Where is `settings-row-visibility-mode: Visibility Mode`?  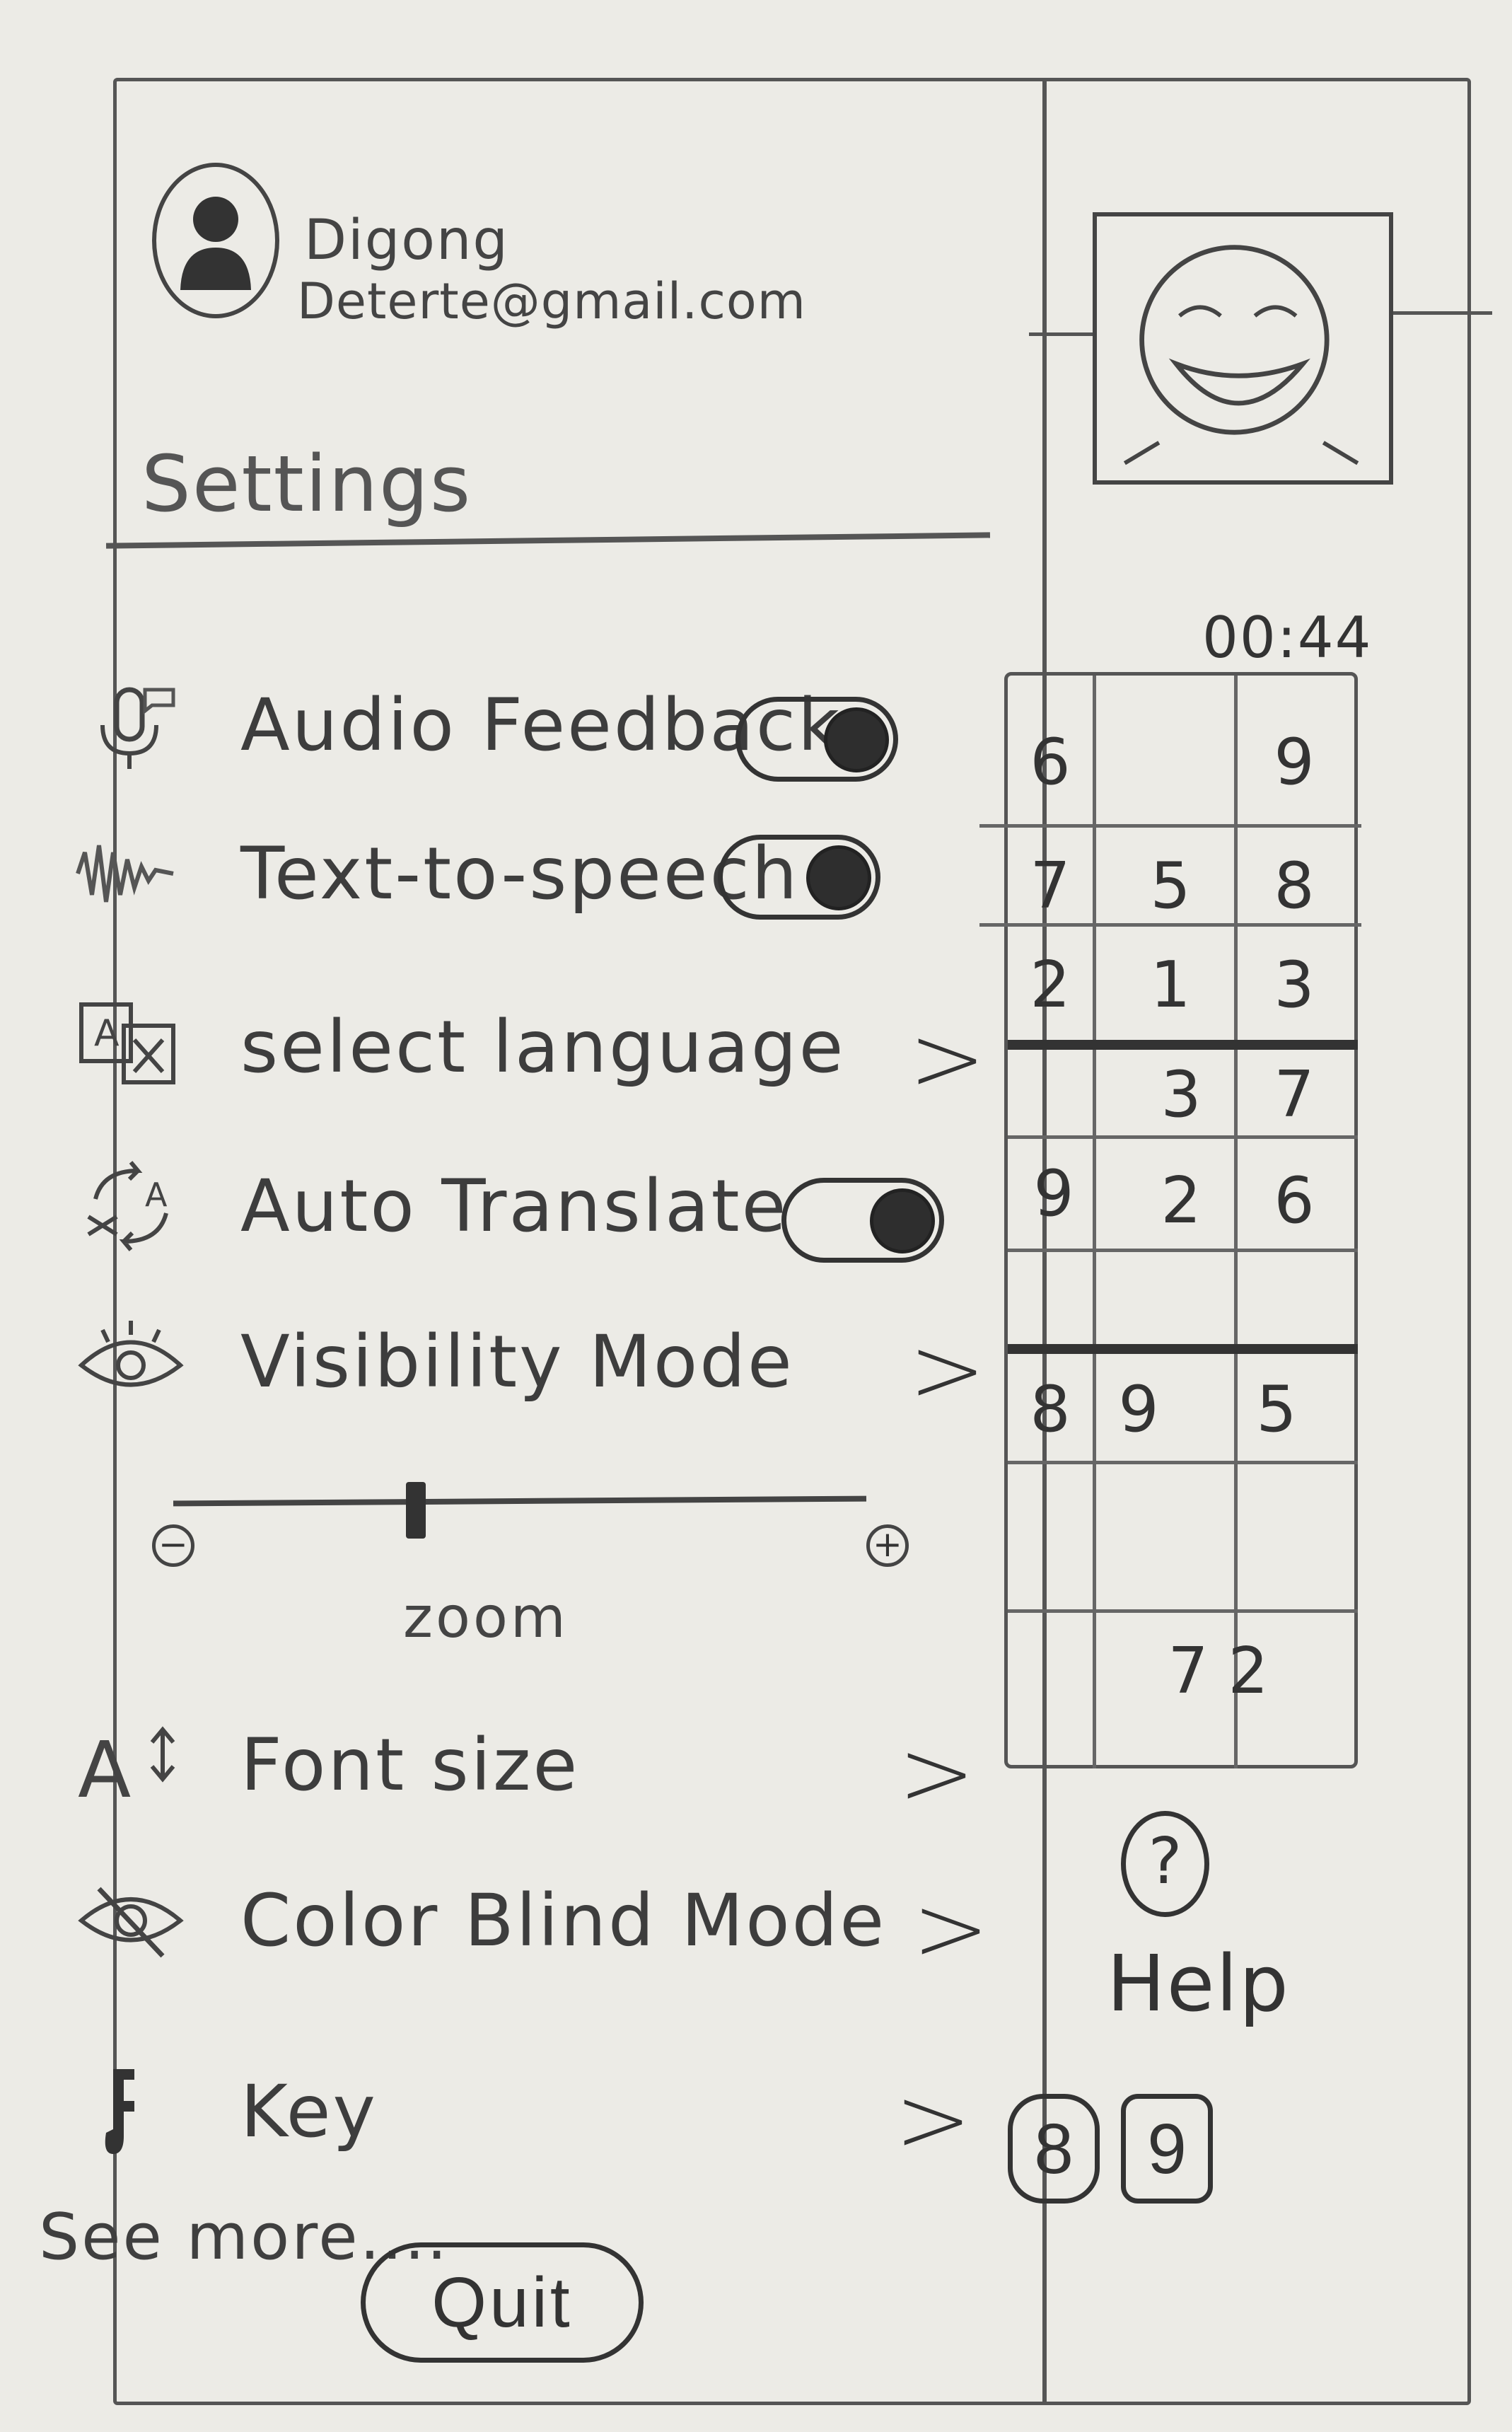 settings-row-visibility-mode: Visibility Mode is located at coordinates (530, 1362).